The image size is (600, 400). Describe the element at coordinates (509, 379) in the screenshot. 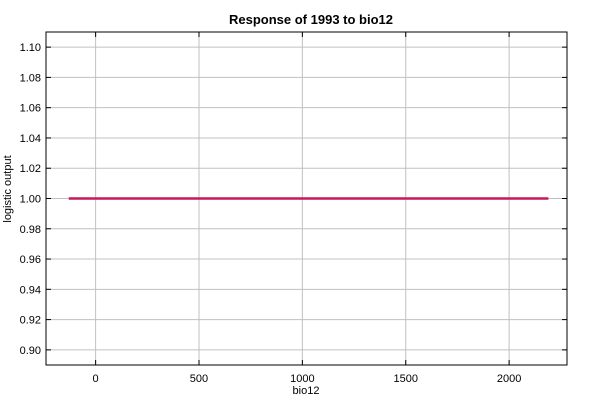

I see `x-tick-label: 2000` at that location.